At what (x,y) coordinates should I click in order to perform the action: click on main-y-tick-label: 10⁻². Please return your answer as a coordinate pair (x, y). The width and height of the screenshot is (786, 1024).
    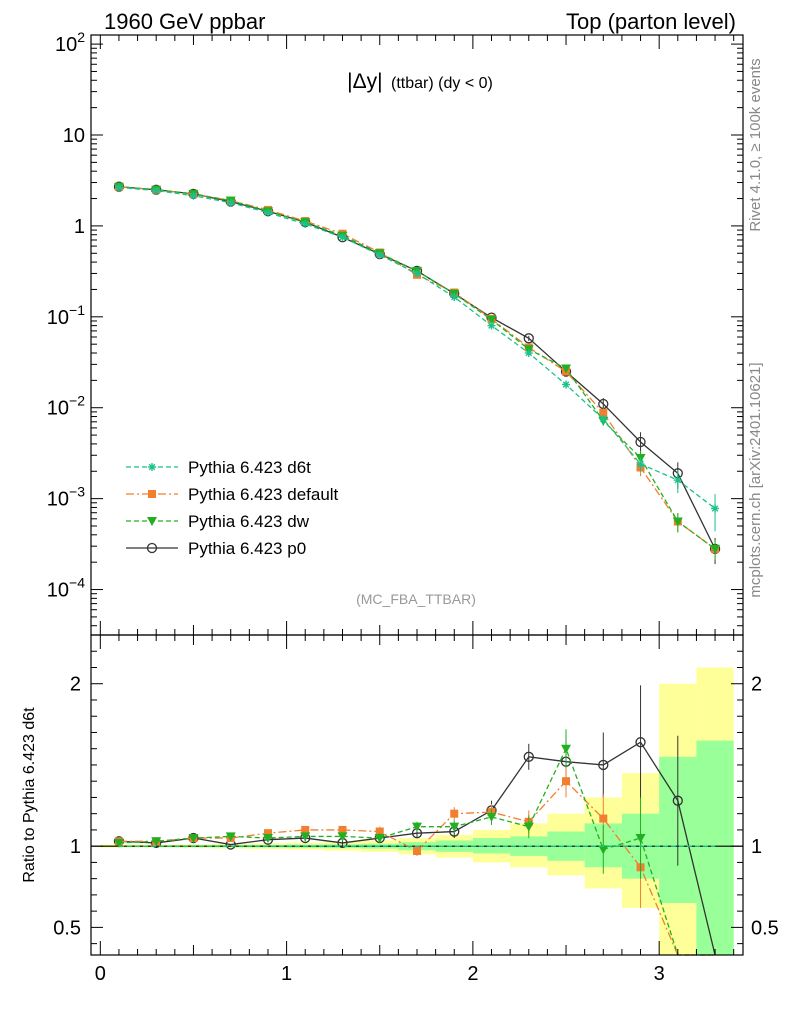
    Looking at the image, I should click on (66, 406).